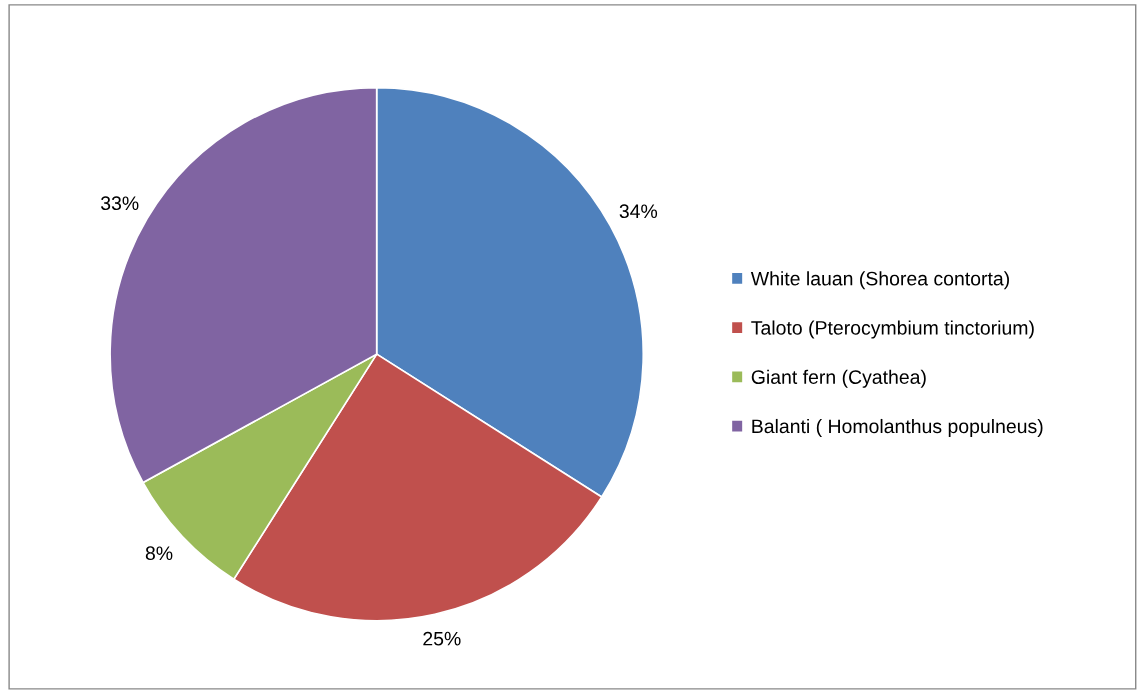  What do you see at coordinates (638, 211) in the screenshot?
I see `data-label: 34%` at bounding box center [638, 211].